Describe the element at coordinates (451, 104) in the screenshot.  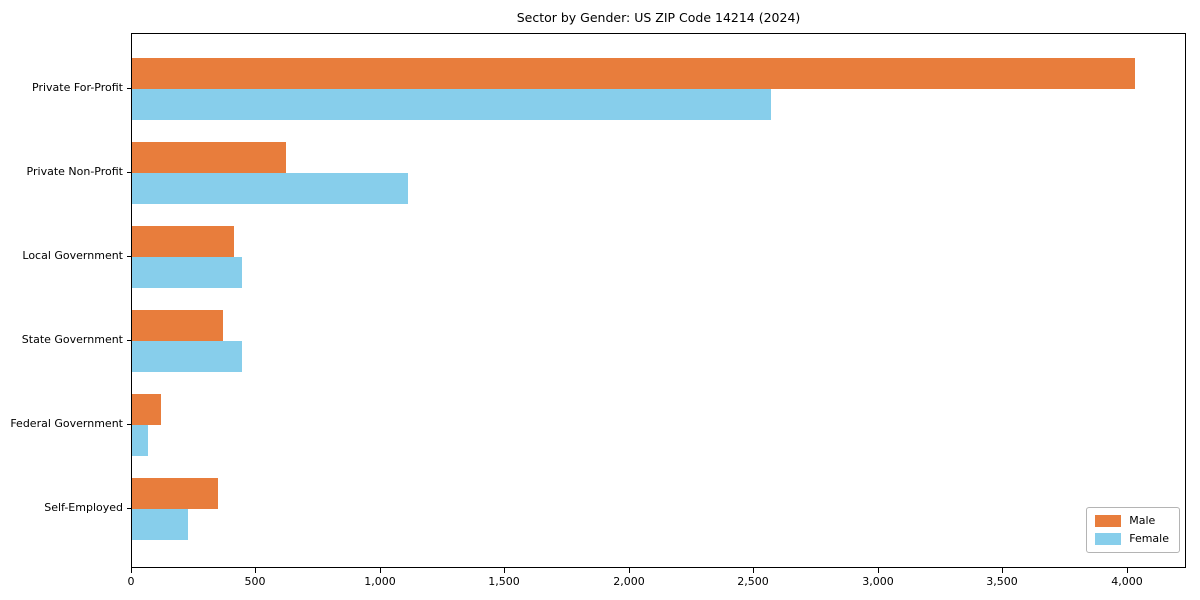
I see `bar-female-private-for-profit` at that location.